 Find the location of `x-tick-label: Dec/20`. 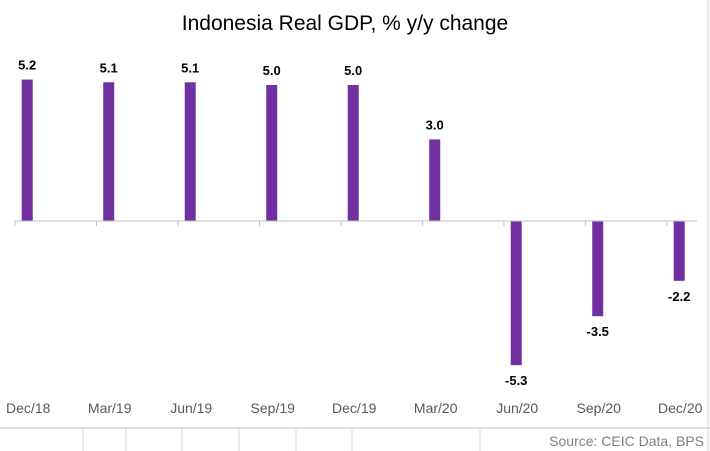

x-tick-label: Dec/20 is located at coordinates (680, 408).